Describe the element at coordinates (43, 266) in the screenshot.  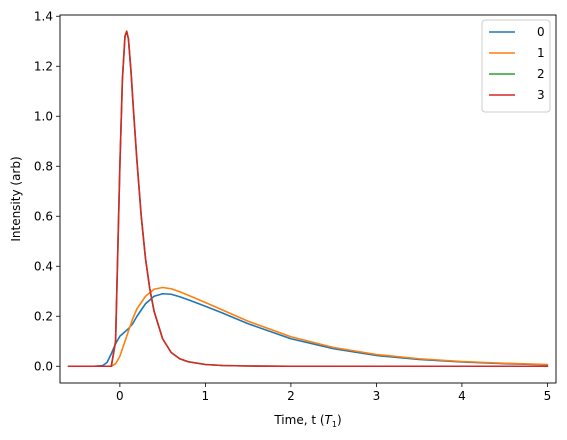
I see `y-tick-label: 0.4` at that location.